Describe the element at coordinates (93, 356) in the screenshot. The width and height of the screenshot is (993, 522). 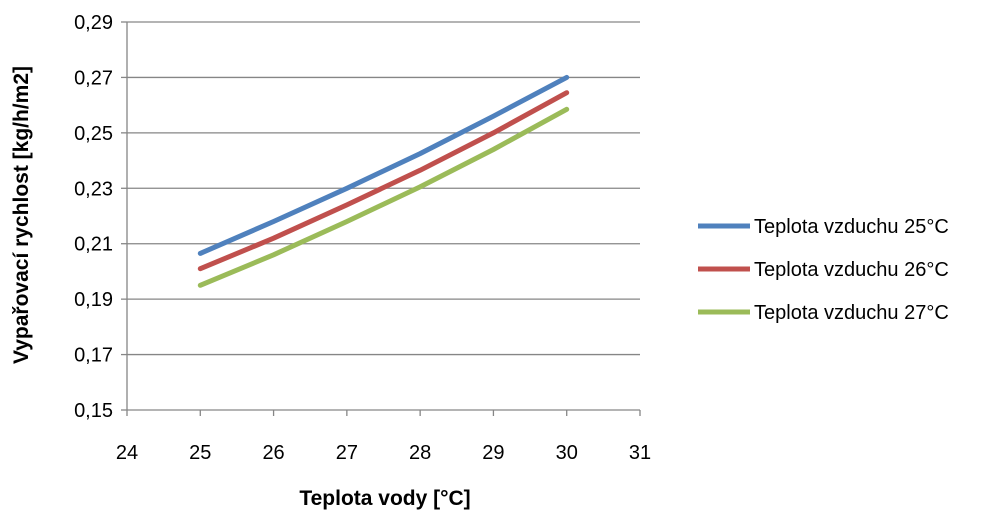
I see `y-tick-label: 0,17` at that location.